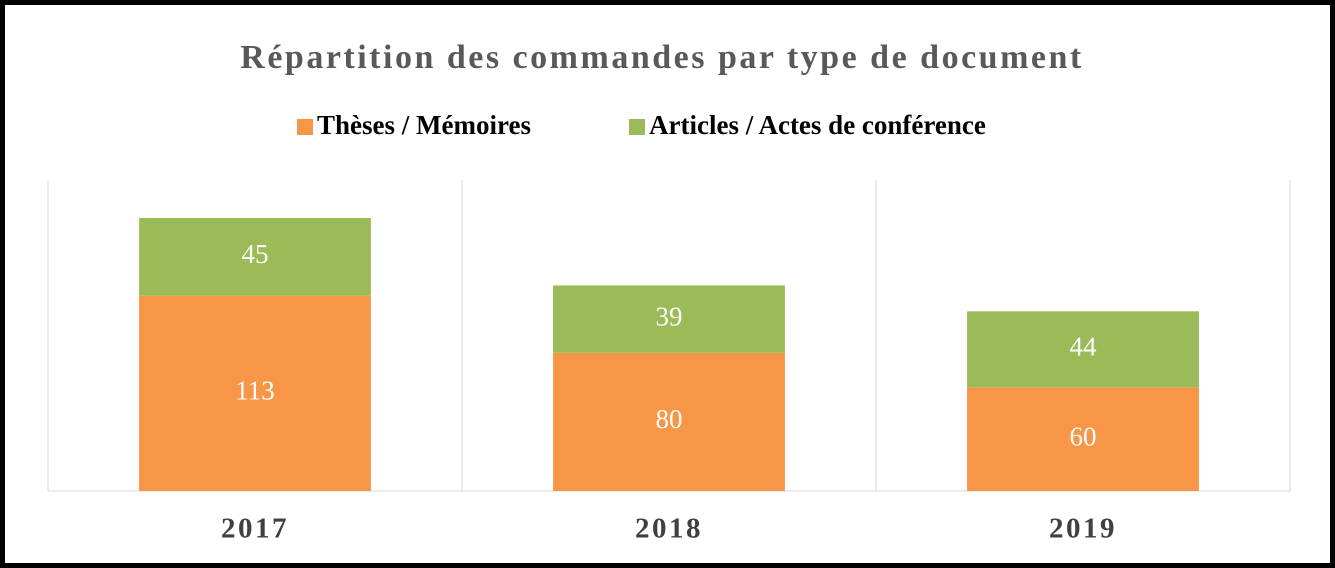  I want to click on data-label: 113, so click(255, 391).